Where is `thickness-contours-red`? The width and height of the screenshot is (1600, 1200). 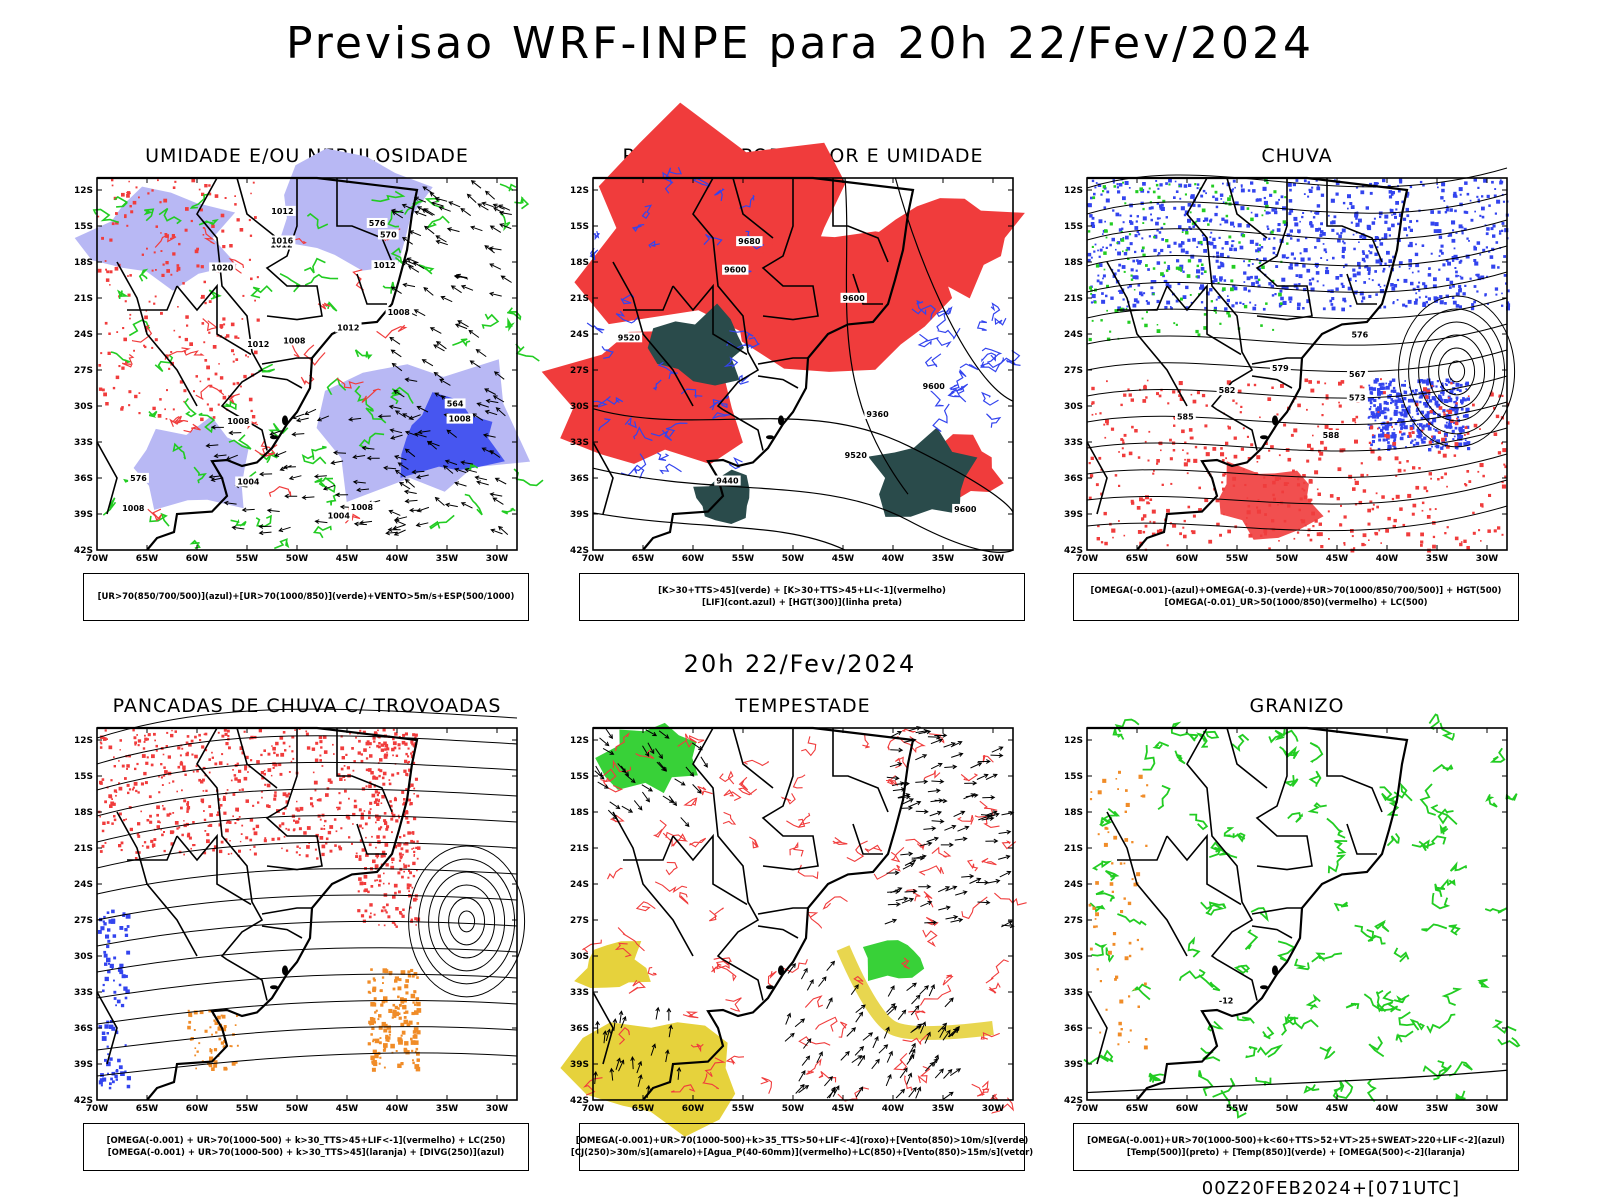
thickness-contours-red is located at coordinates (178, 300).